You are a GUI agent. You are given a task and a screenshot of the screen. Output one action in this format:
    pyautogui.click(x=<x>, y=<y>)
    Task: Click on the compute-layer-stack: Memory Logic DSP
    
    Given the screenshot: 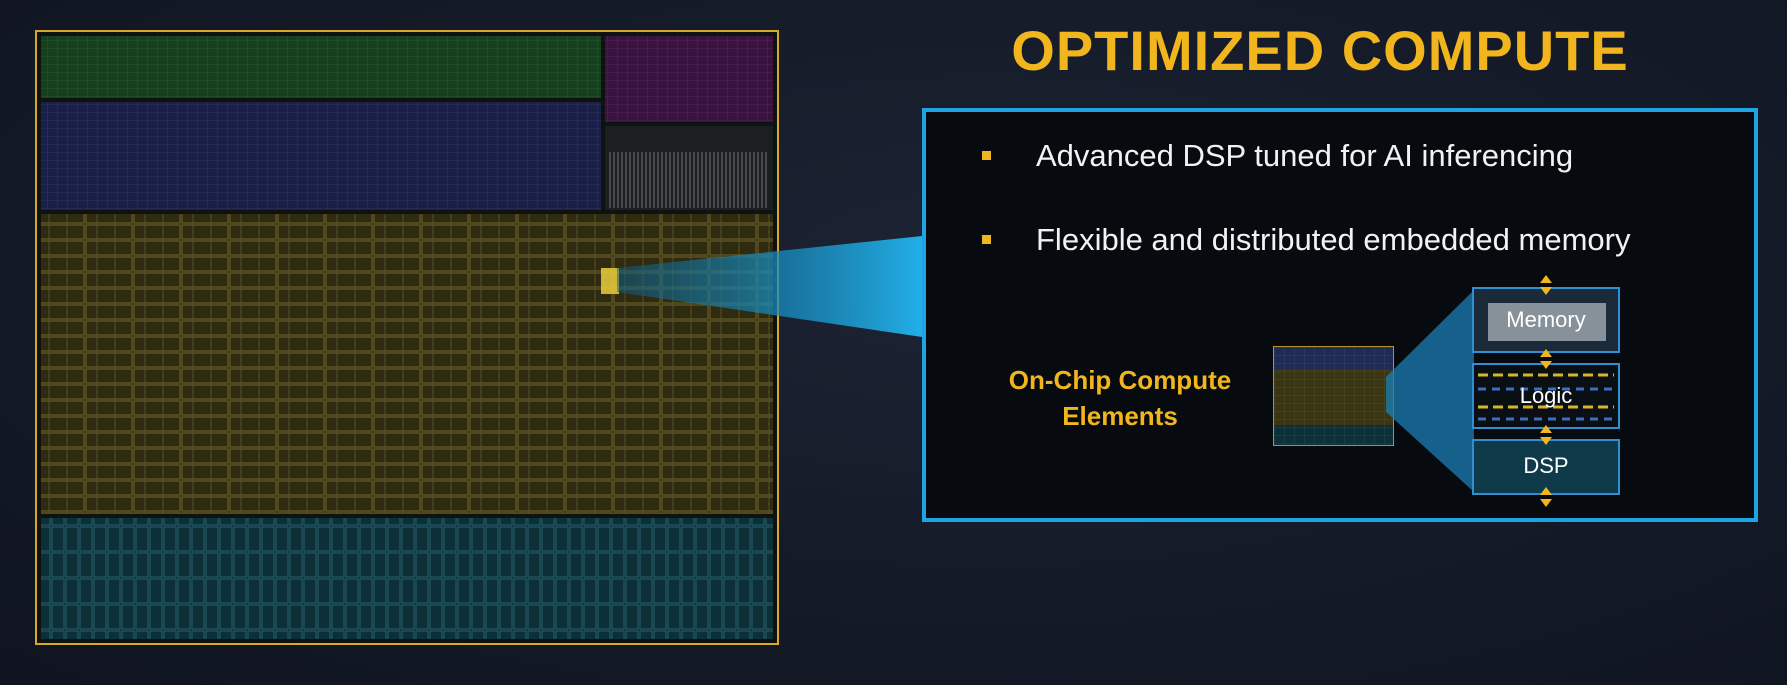 What is the action you would take?
    pyautogui.click(x=1546, y=391)
    